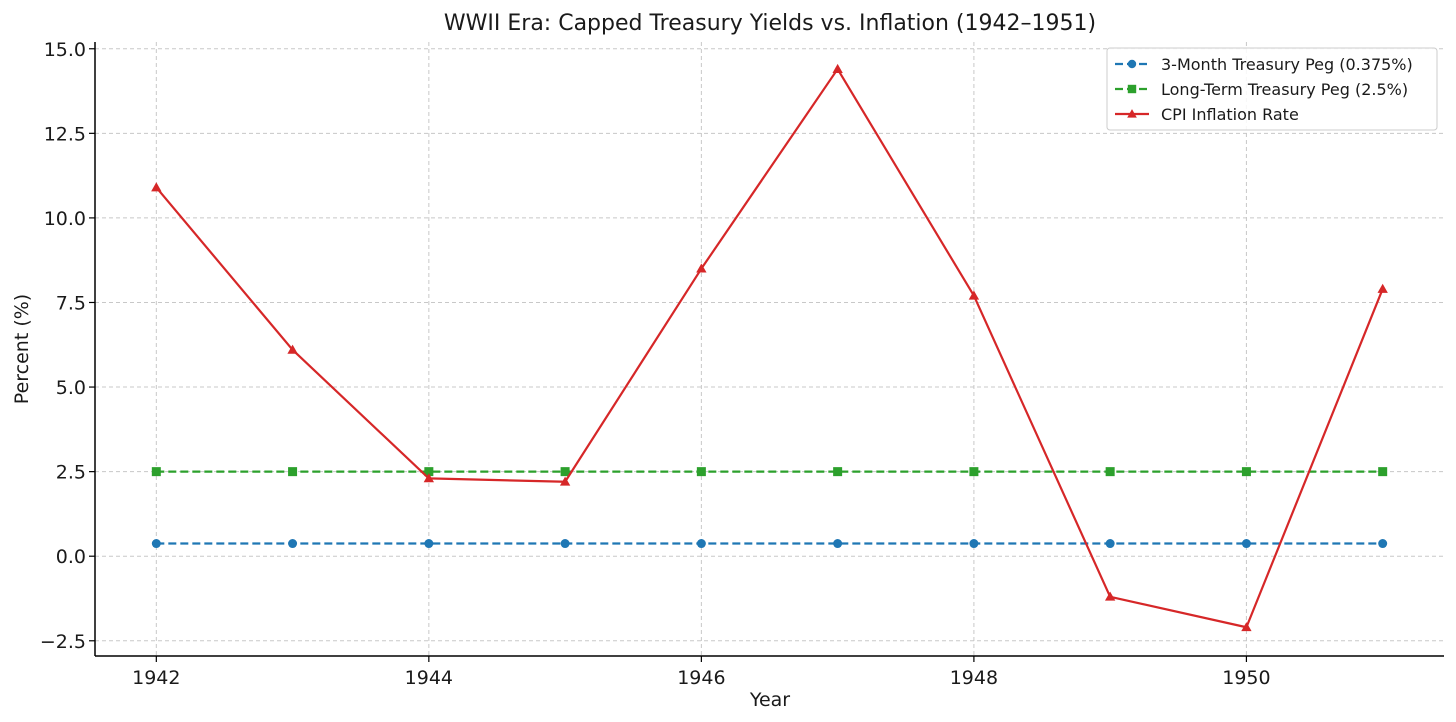 The width and height of the screenshot is (1456, 722). What do you see at coordinates (156, 678) in the screenshot?
I see `x-tick-label: 1942` at bounding box center [156, 678].